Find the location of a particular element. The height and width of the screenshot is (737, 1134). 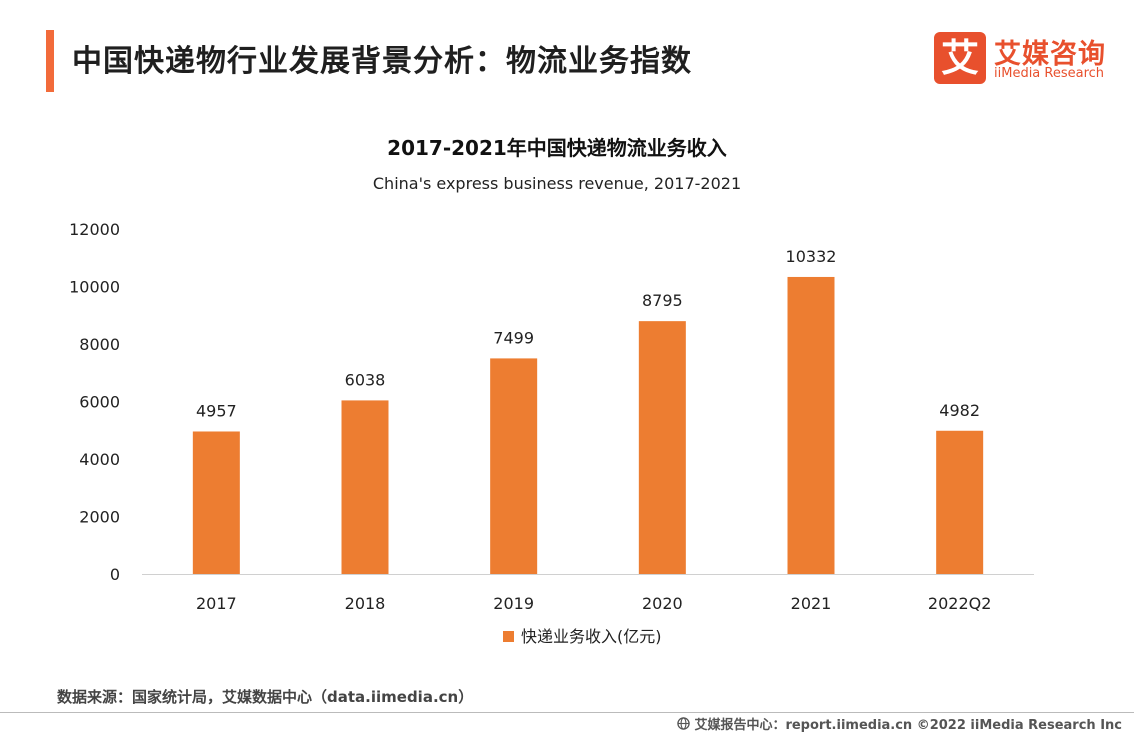

logo-mark: 艾 is located at coordinates (960, 58).